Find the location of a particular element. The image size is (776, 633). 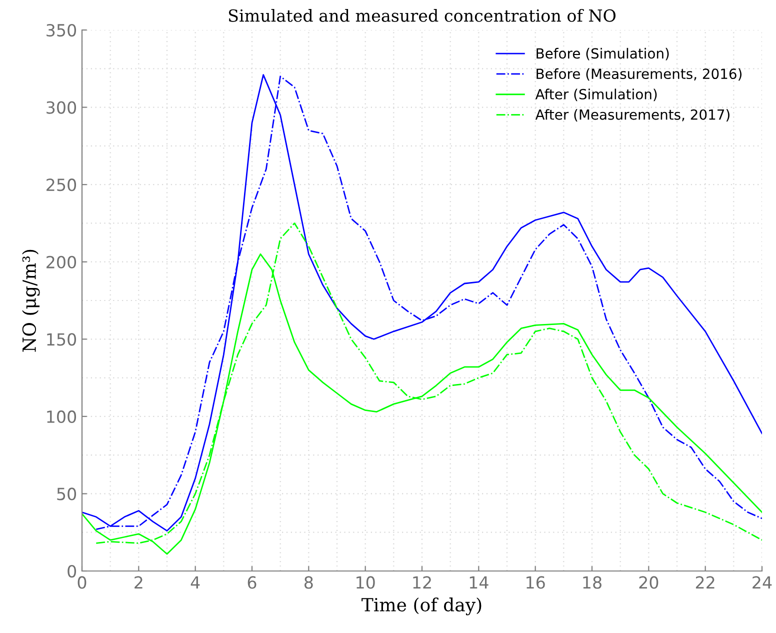

x-tick-label: 12 is located at coordinates (422, 582).